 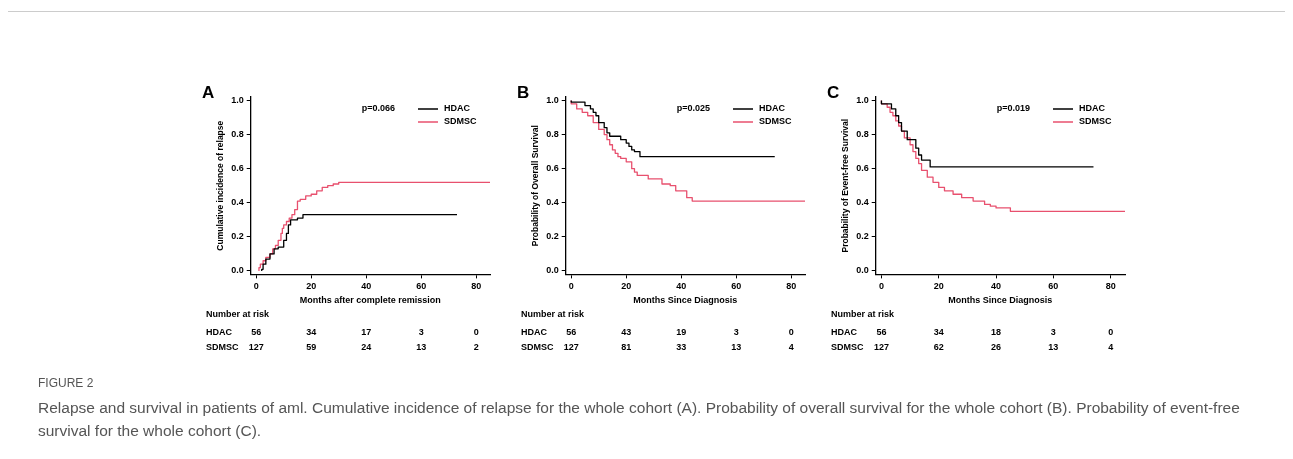 I want to click on annotation: p=0.066, so click(x=378, y=108).